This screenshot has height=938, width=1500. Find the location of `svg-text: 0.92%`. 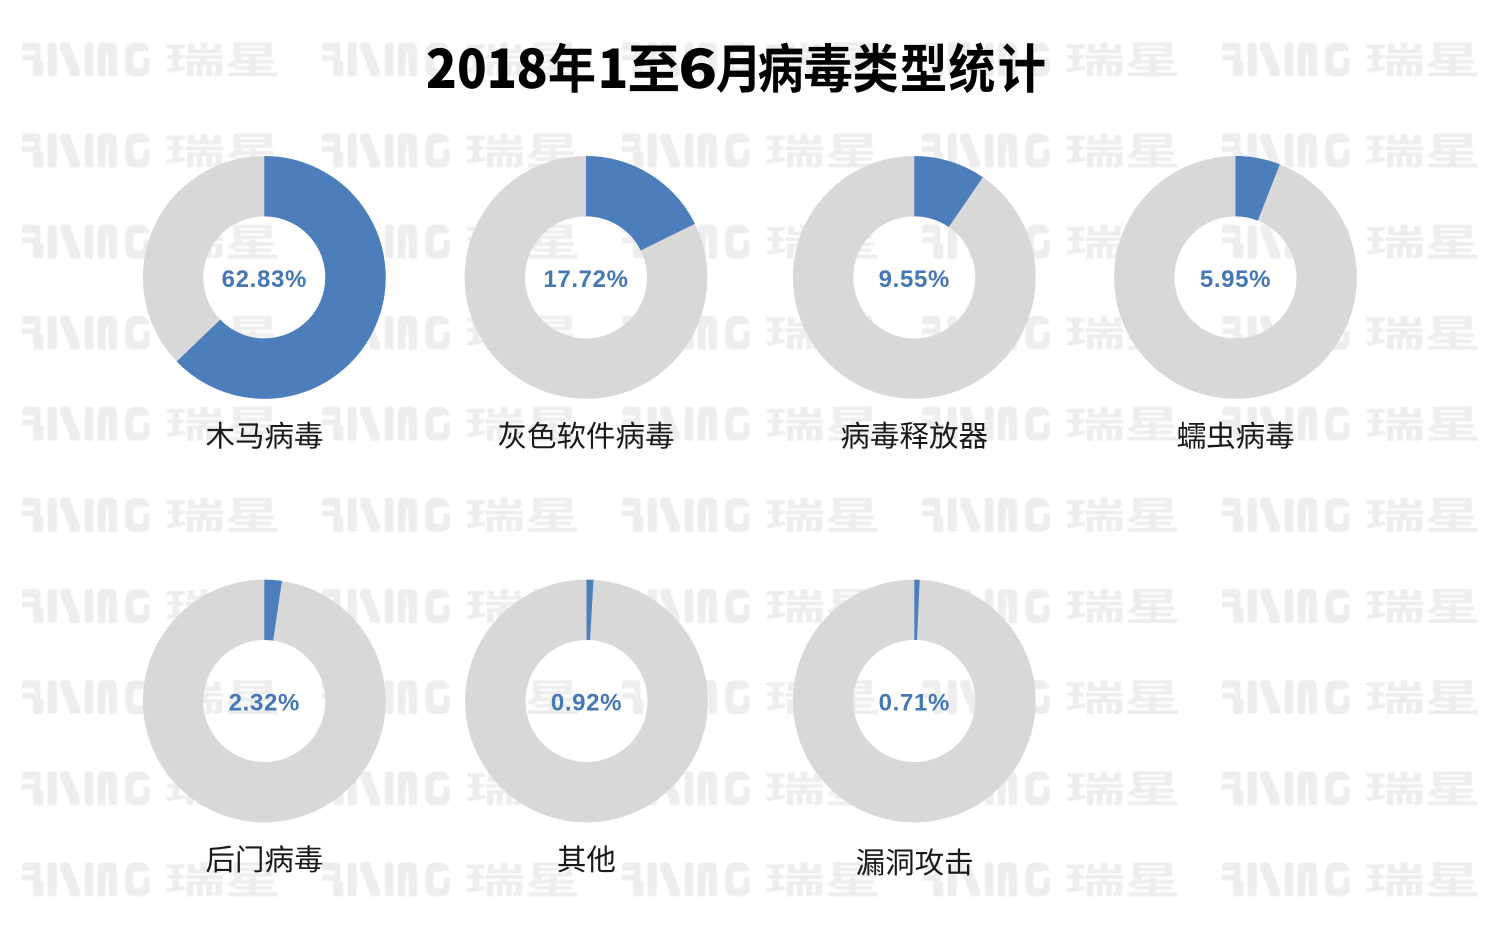

svg-text: 0.92% is located at coordinates (586, 703).